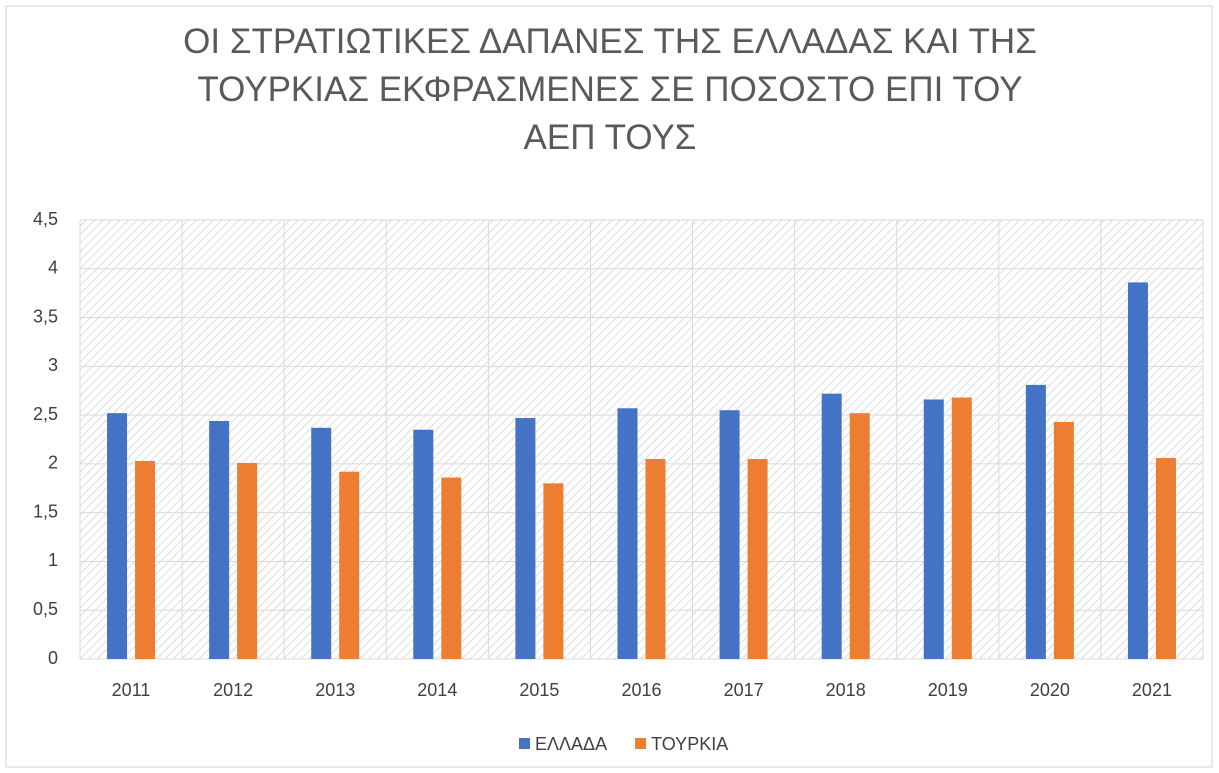  I want to click on x-tick-label: 2020, so click(1050, 690).